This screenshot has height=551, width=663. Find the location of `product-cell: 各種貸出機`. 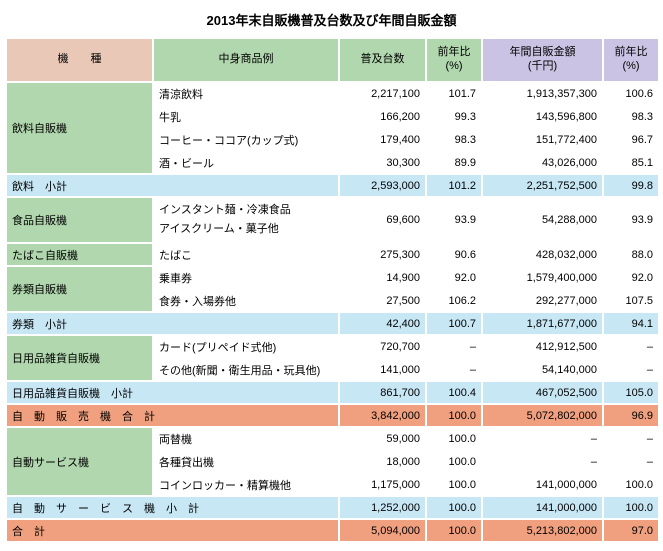

product-cell: 各種貸出機 is located at coordinates (246, 461).